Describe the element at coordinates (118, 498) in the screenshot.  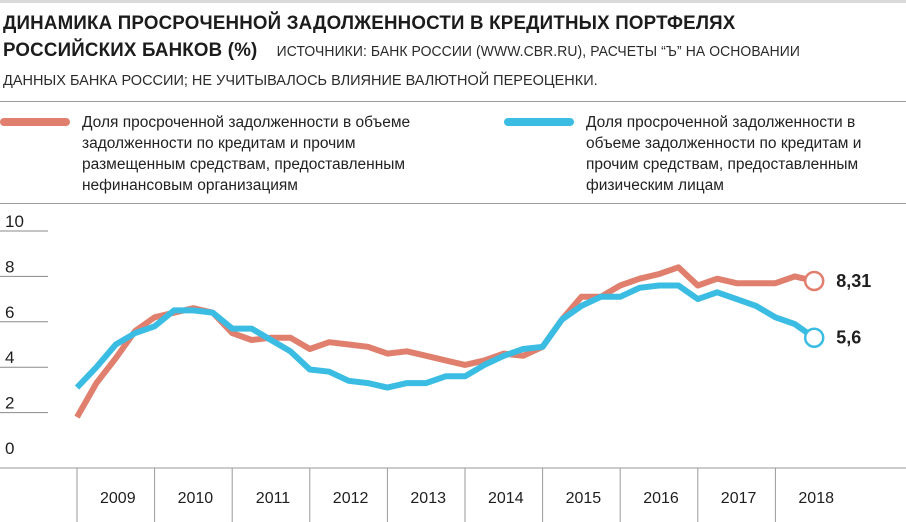
I see `x-tick-label-2009: 2009` at that location.